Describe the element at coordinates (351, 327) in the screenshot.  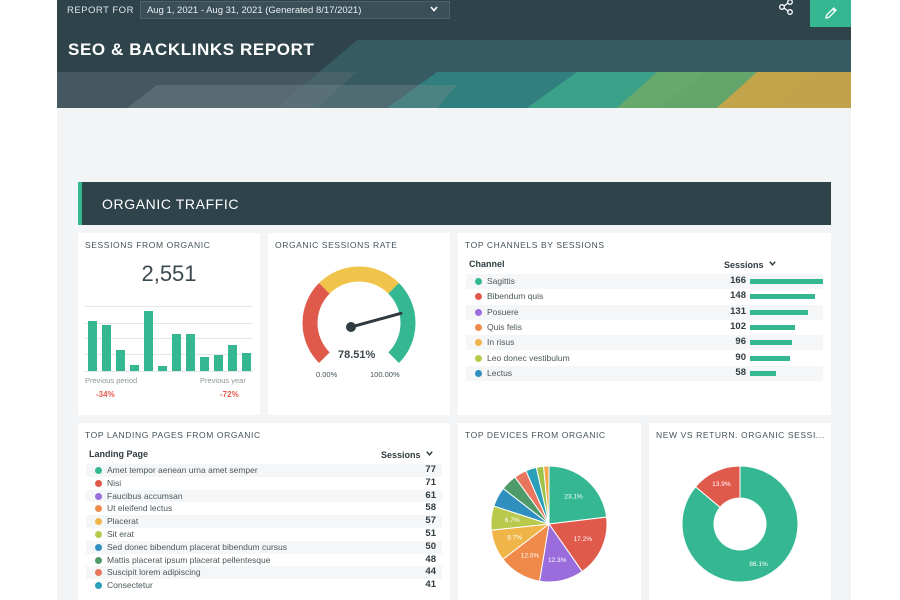
I see `gauge-hub` at that location.